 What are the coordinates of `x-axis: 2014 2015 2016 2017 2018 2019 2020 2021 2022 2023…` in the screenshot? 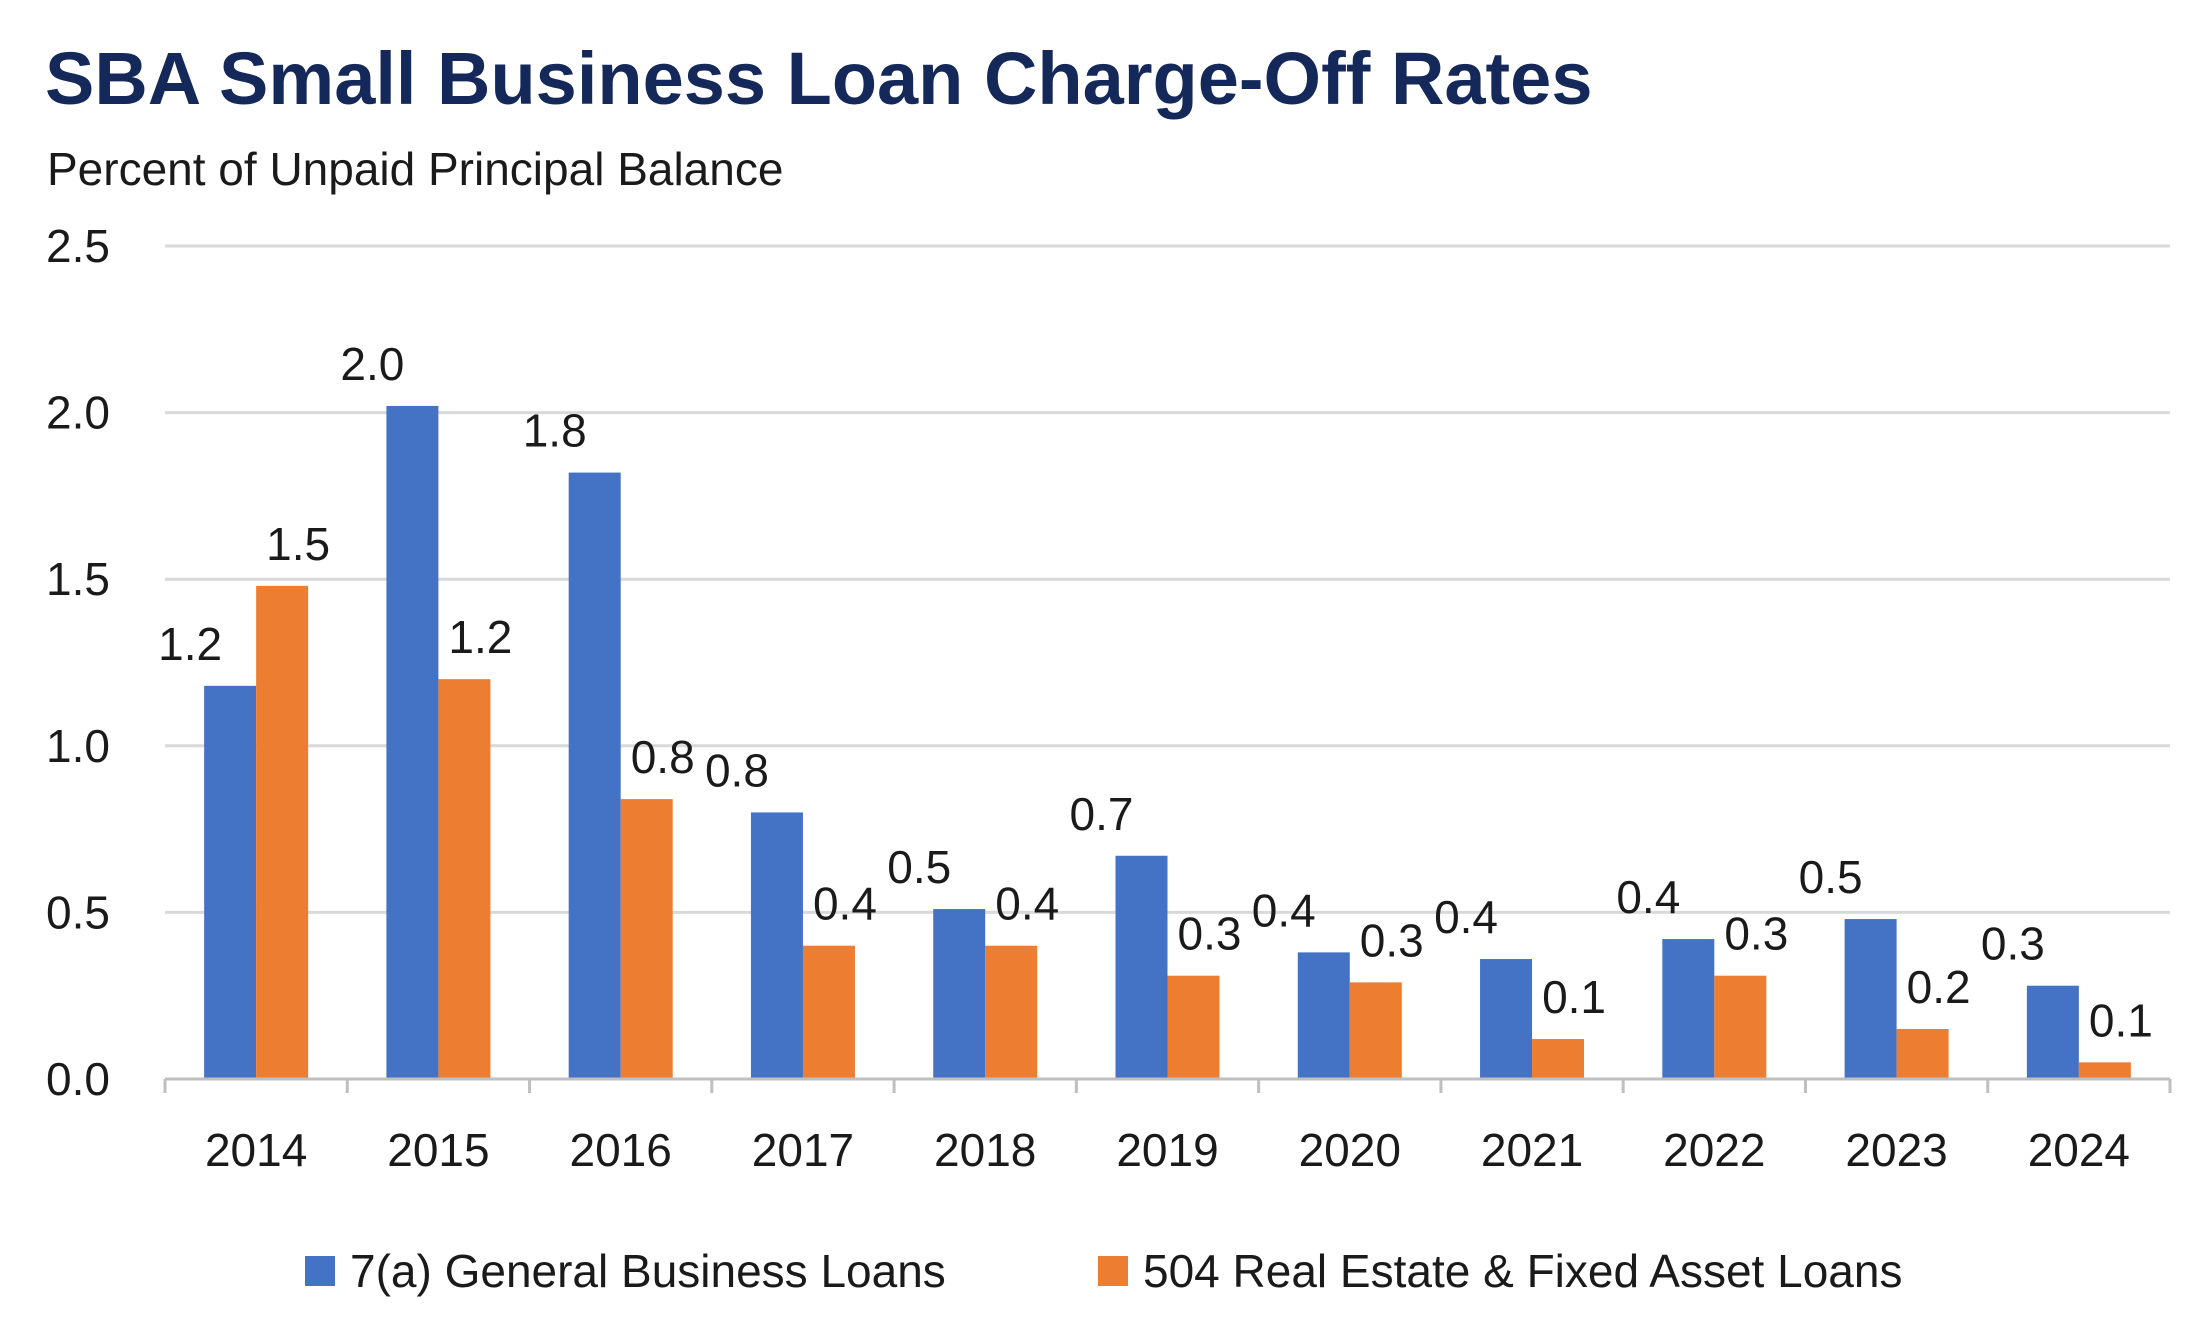 It's located at (1167, 1126).